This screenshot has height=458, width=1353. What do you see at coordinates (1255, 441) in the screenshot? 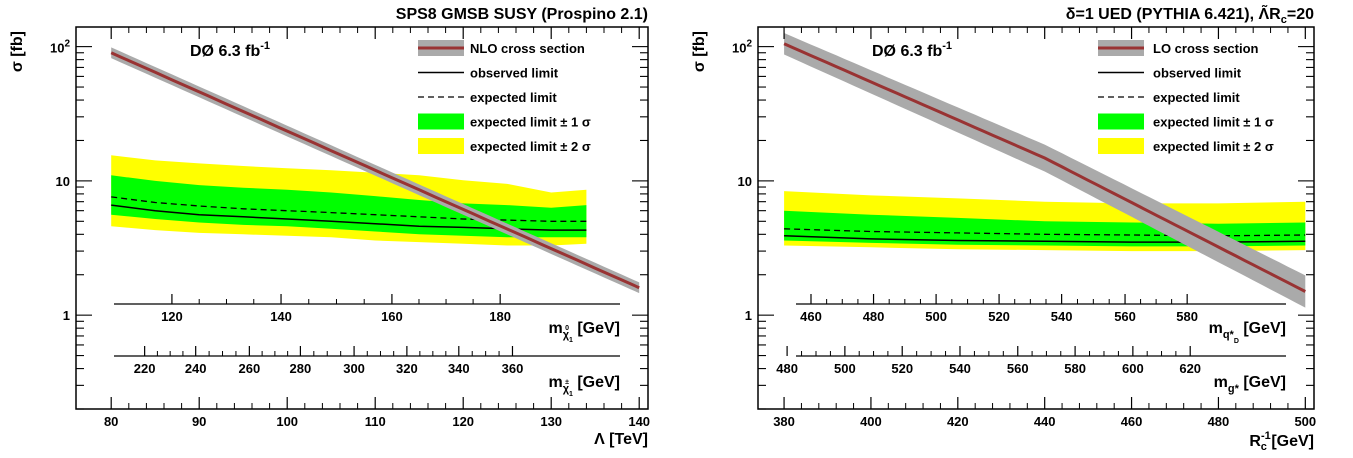
I see `x-axis-label-main: R` at bounding box center [1255, 441].